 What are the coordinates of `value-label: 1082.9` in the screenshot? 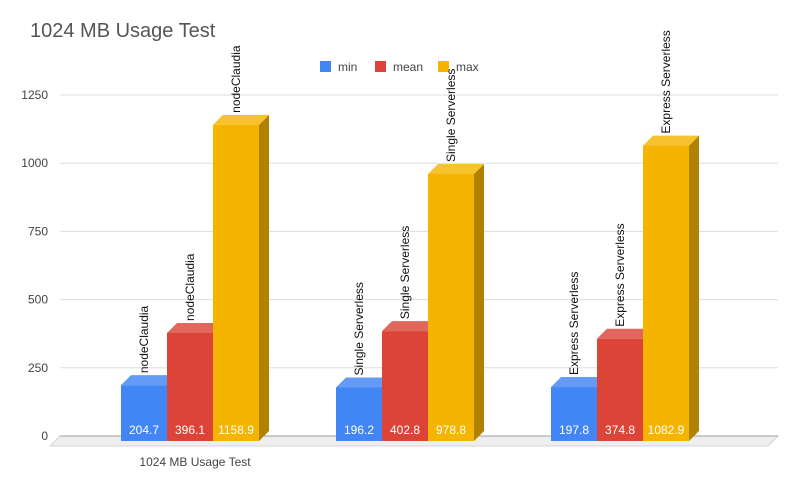 It's located at (666, 430).